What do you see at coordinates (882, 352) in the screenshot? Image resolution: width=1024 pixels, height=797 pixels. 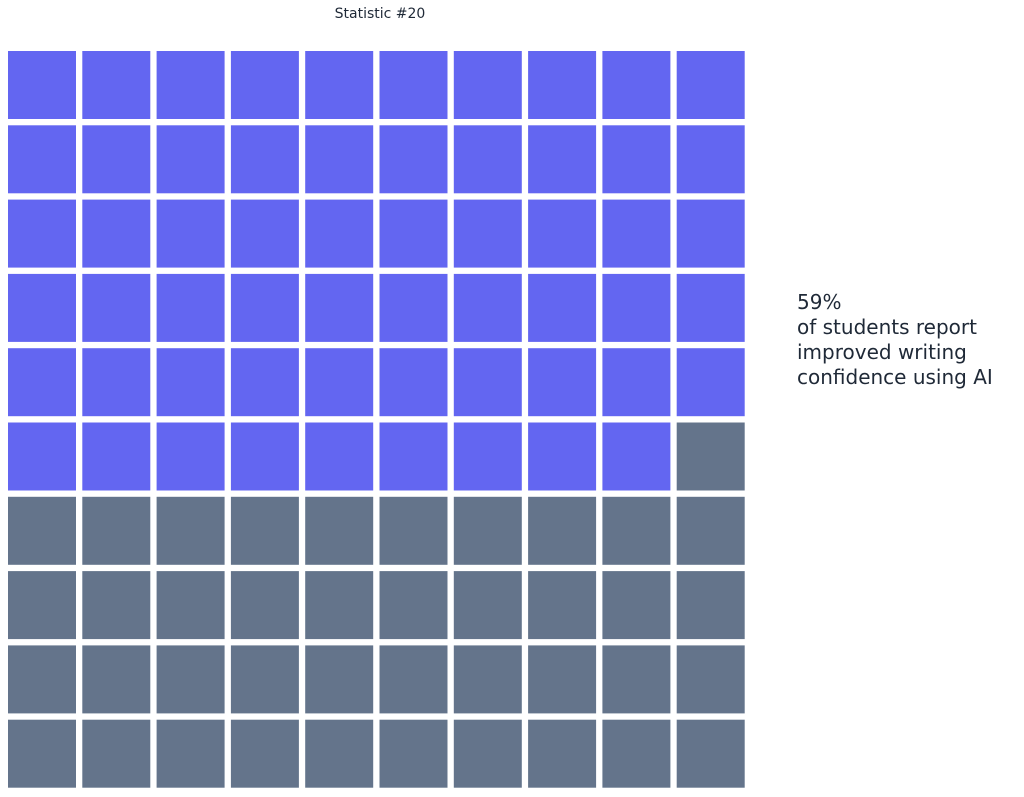 I see `stat-line-2: improved writing` at bounding box center [882, 352].